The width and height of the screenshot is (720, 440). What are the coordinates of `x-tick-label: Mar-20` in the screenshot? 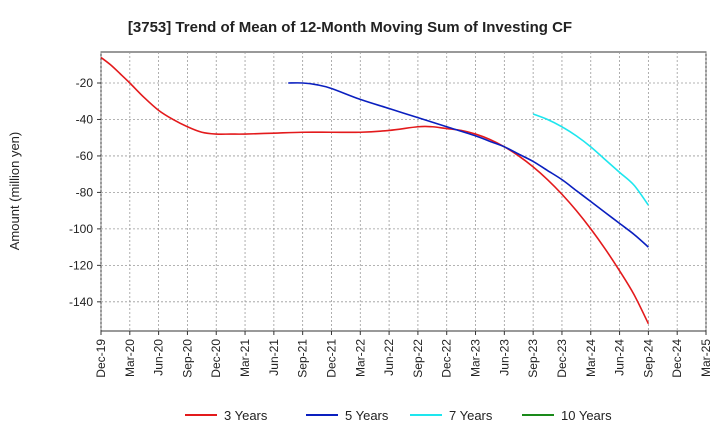 It's located at (130, 358).